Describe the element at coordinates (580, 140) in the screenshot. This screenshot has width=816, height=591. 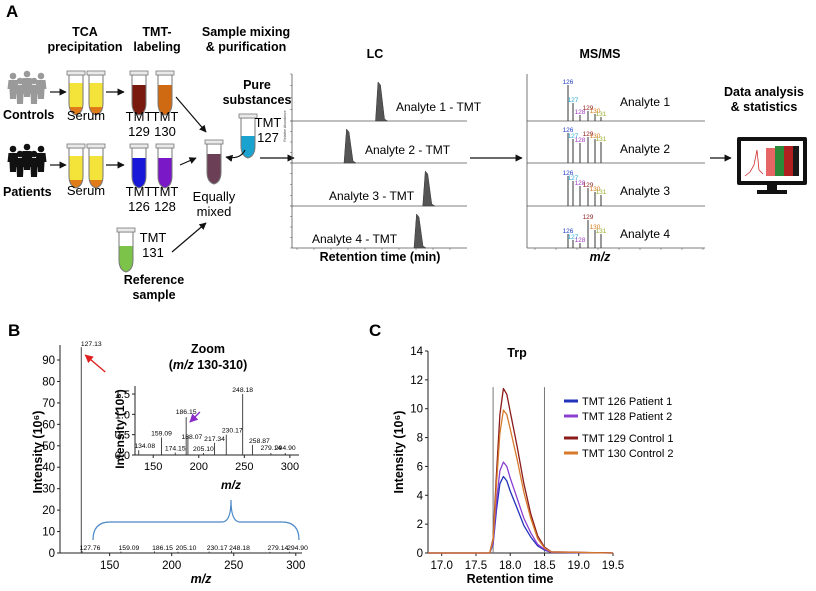
I see `ms-reporter-label: 128` at that location.